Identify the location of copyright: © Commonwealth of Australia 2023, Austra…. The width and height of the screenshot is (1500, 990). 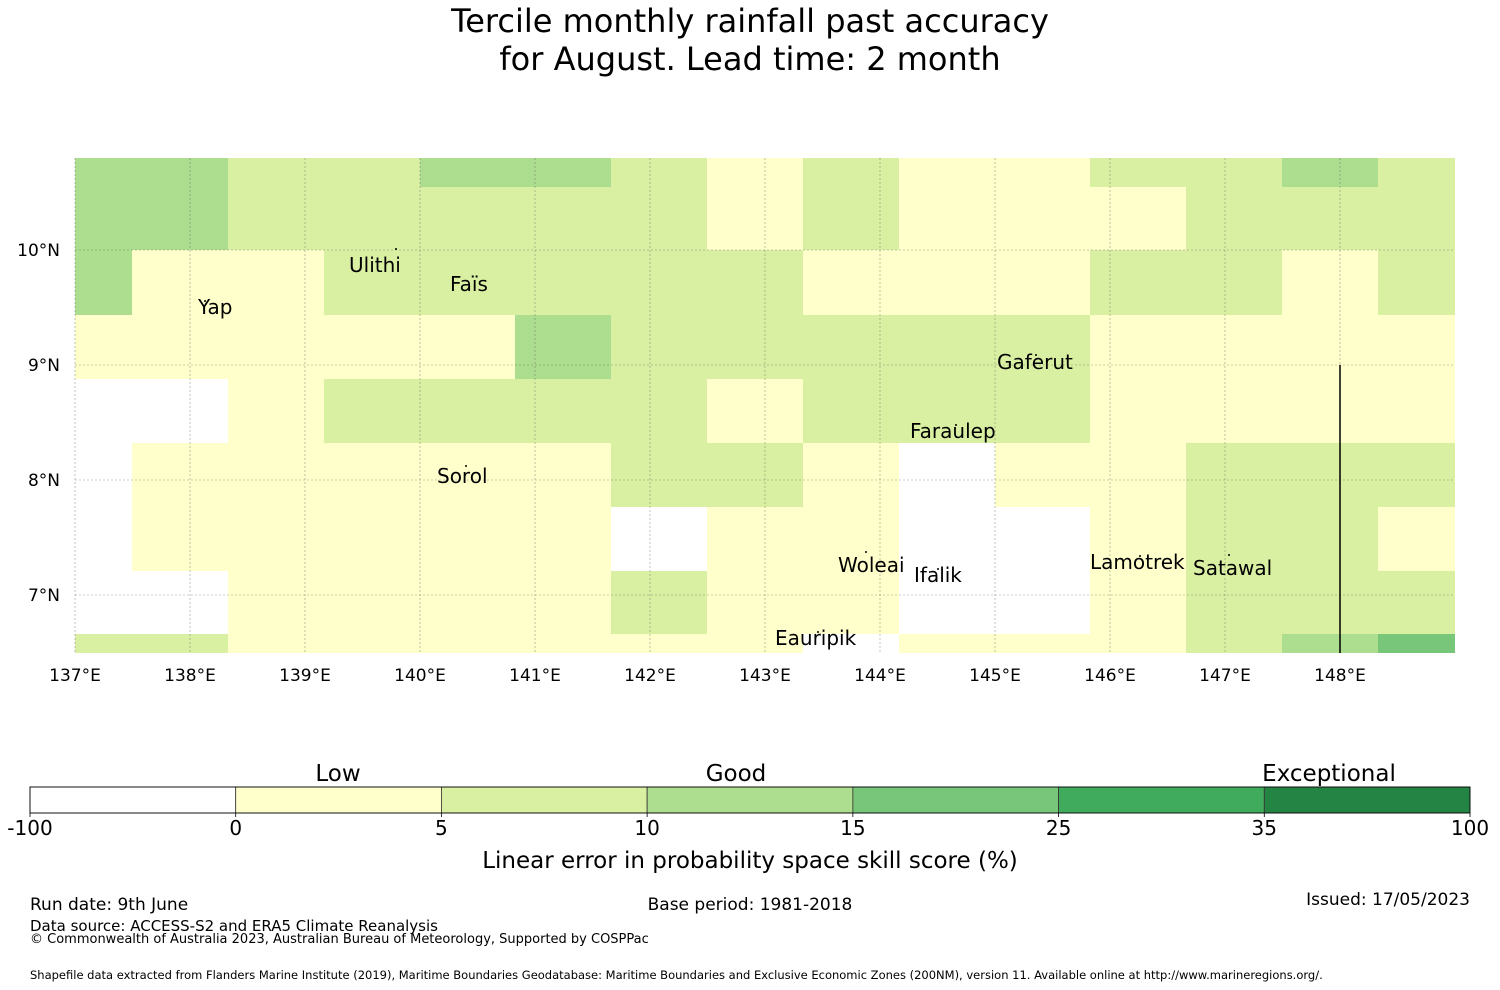
(339, 939).